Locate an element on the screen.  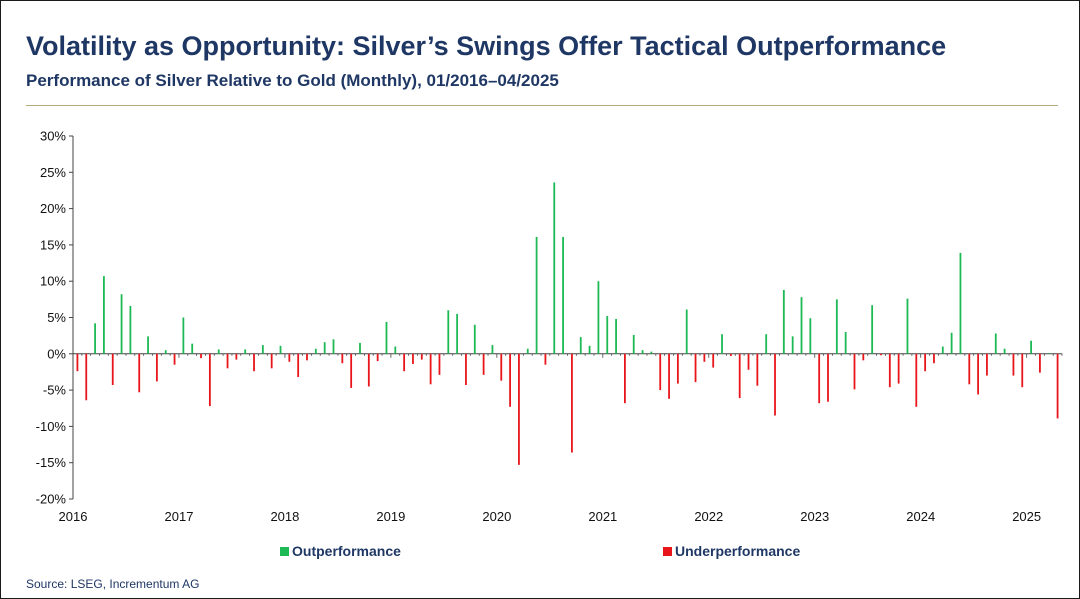
legend-swatch-underperformance is located at coordinates (667, 551).